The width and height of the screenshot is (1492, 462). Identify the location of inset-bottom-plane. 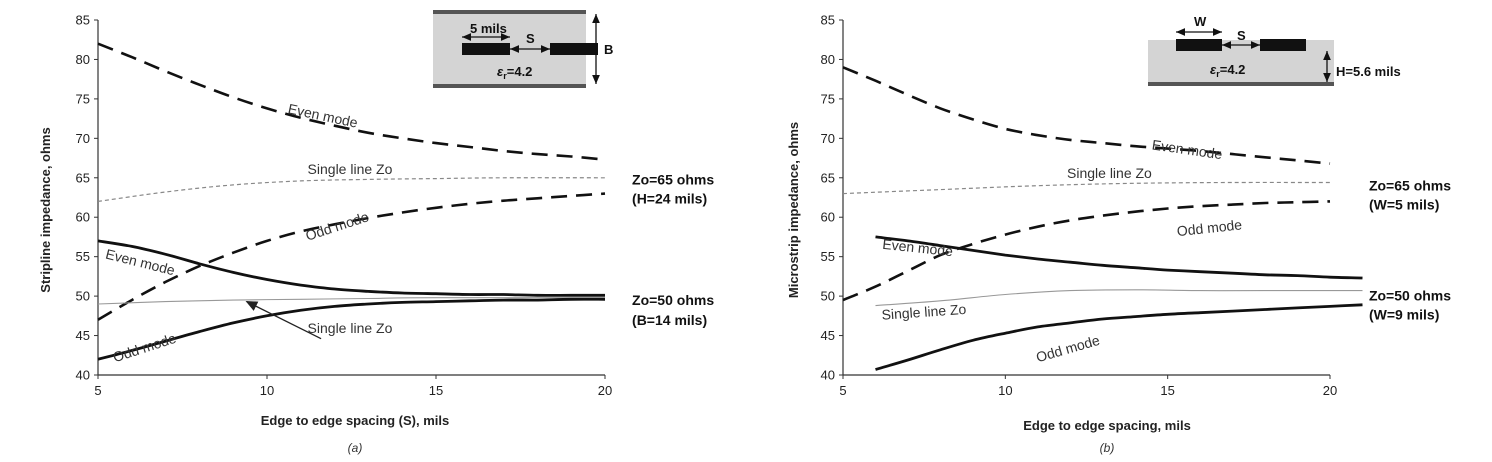
(509, 86).